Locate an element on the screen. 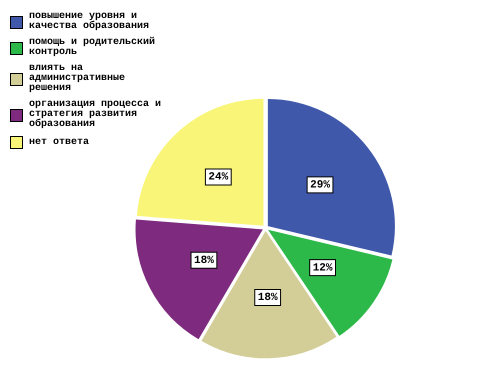 The width and height of the screenshot is (481, 376). legend-label: повышение уровня и качества образования is located at coordinates (89, 21).